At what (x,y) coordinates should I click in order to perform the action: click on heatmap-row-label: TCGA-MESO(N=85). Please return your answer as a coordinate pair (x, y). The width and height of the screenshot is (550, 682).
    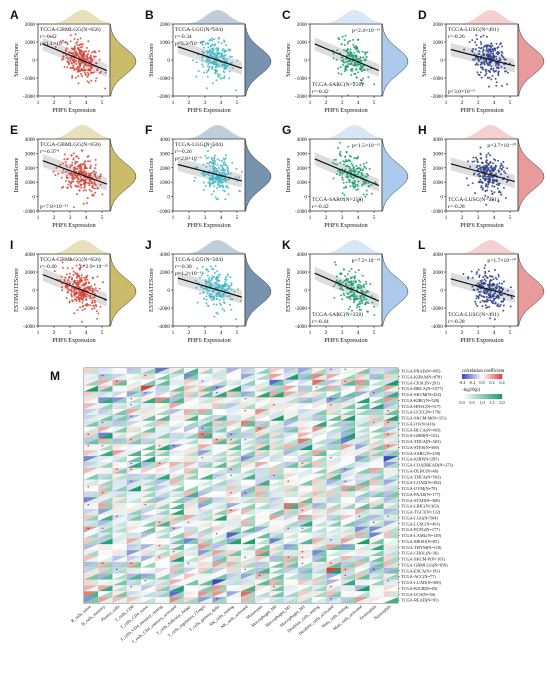
    Looking at the image, I should click on (420, 541).